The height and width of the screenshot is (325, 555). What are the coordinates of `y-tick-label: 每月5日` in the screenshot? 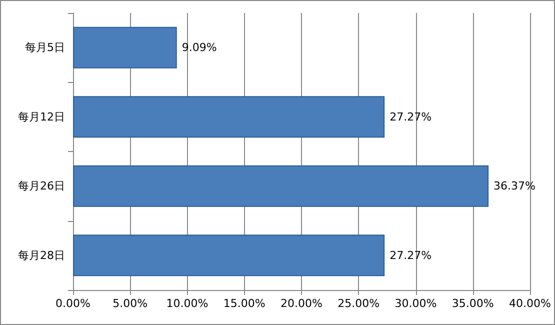 It's located at (45, 47).